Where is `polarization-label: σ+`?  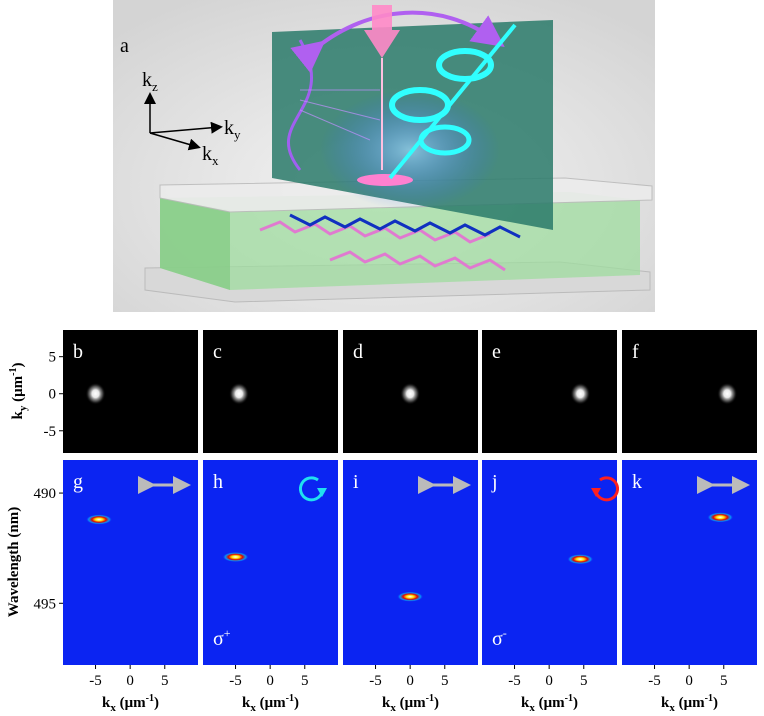 polarization-label: σ+ is located at coordinates (222, 638).